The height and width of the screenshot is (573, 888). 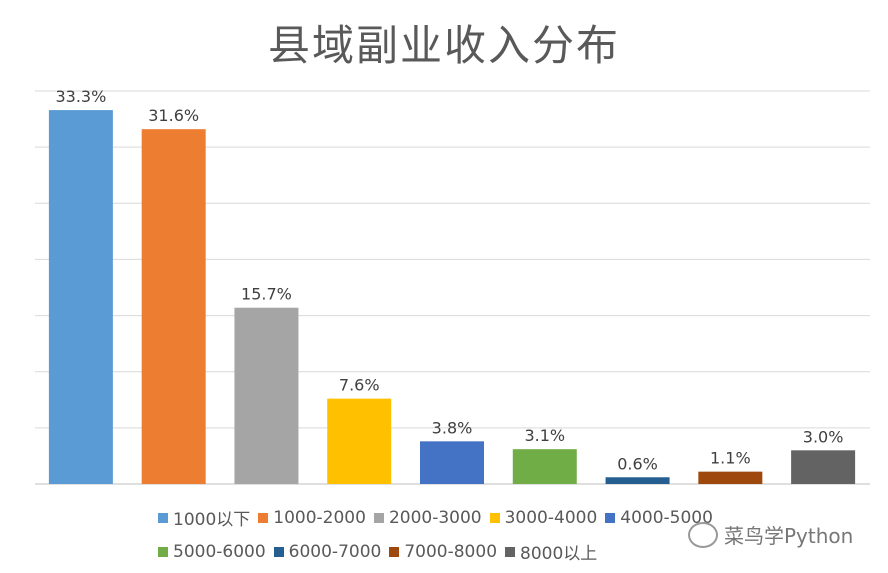 I want to click on legend-item: 7000-8000, so click(x=443, y=551).